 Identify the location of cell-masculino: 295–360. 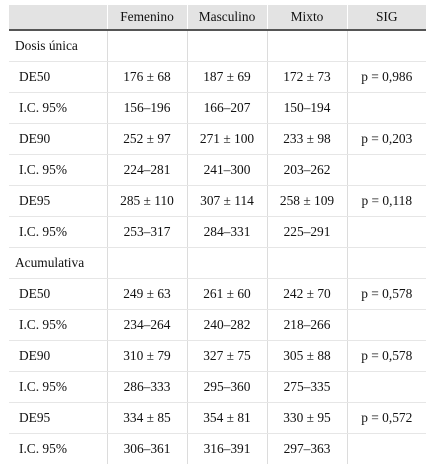
(226, 387).